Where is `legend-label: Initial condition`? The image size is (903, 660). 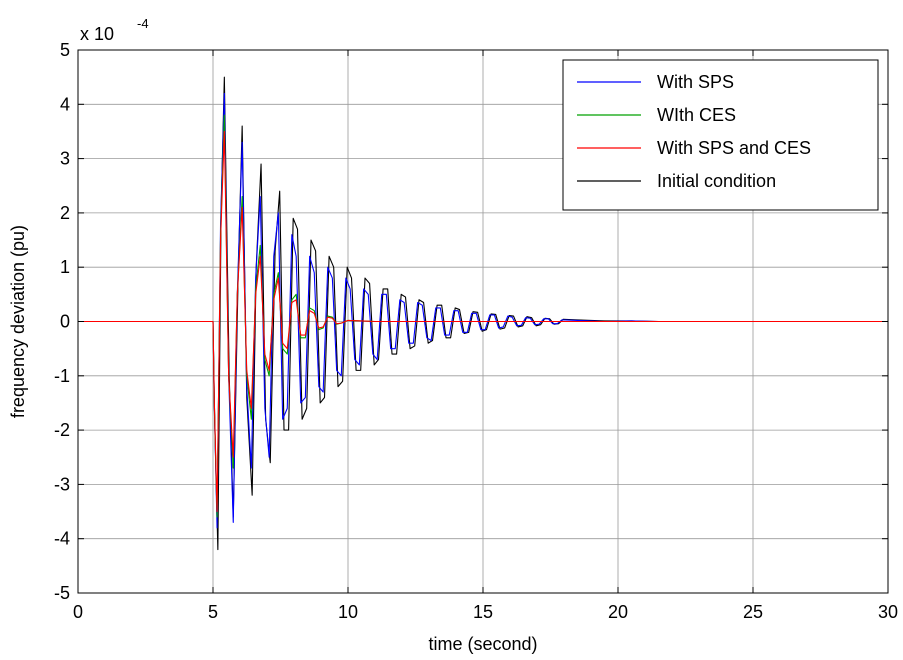 legend-label: Initial condition is located at coordinates (716, 181).